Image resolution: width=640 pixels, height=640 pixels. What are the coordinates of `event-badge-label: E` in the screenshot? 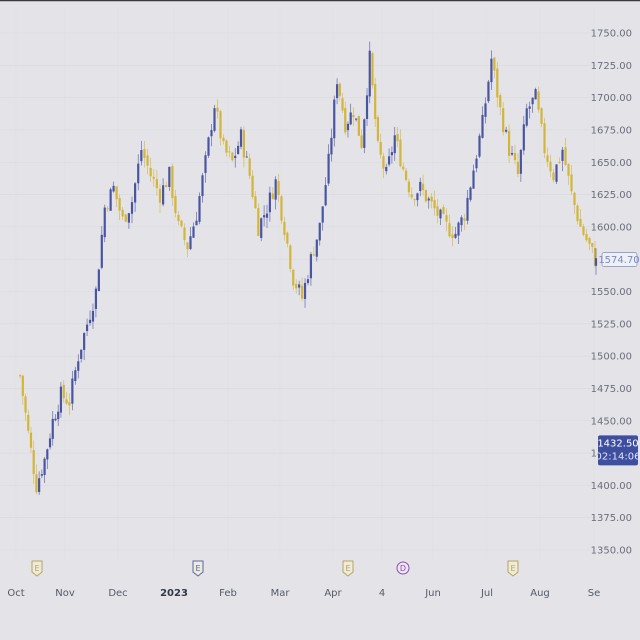 It's located at (347, 568).